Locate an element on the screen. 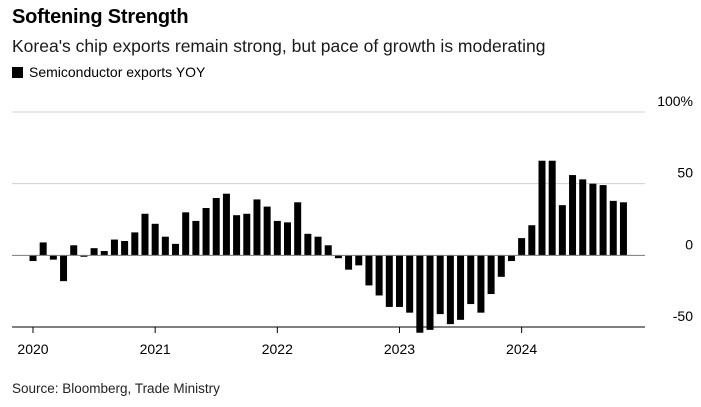 The height and width of the screenshot is (407, 701). y-tick-label: 50 is located at coordinates (685, 173).